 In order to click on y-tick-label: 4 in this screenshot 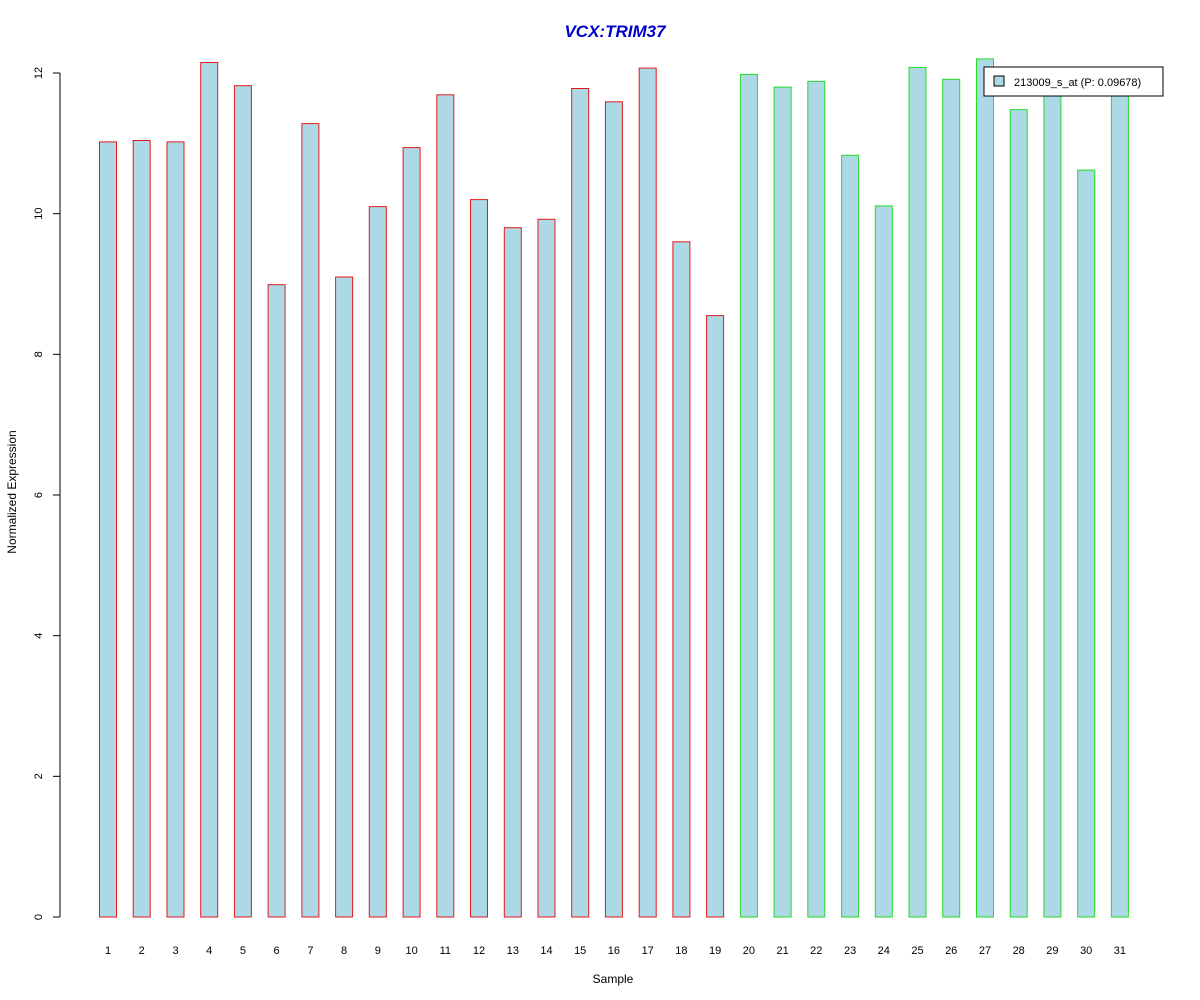, I will do `click(39, 636)`.